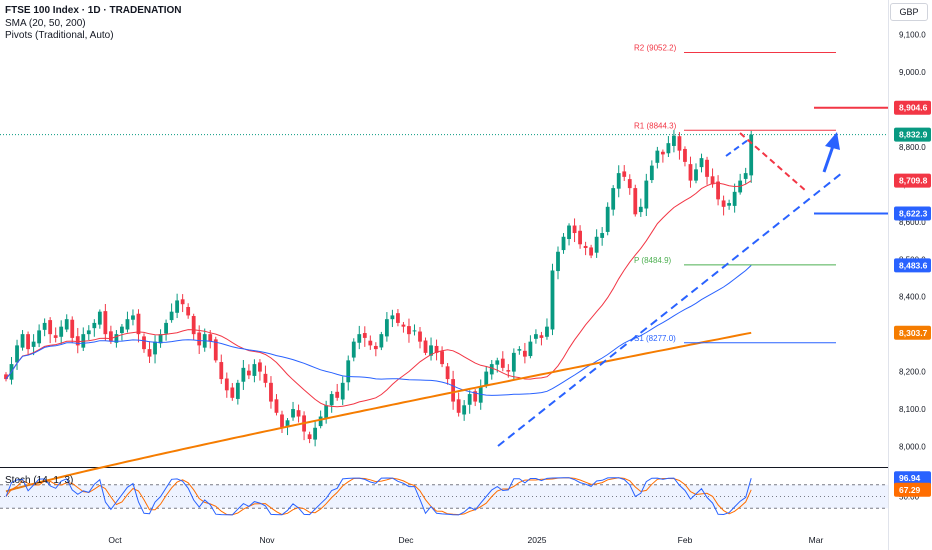 Image resolution: width=932 pixels, height=550 pixels. What do you see at coordinates (832, 141) in the screenshot?
I see `arrow-head-icon` at bounding box center [832, 141].